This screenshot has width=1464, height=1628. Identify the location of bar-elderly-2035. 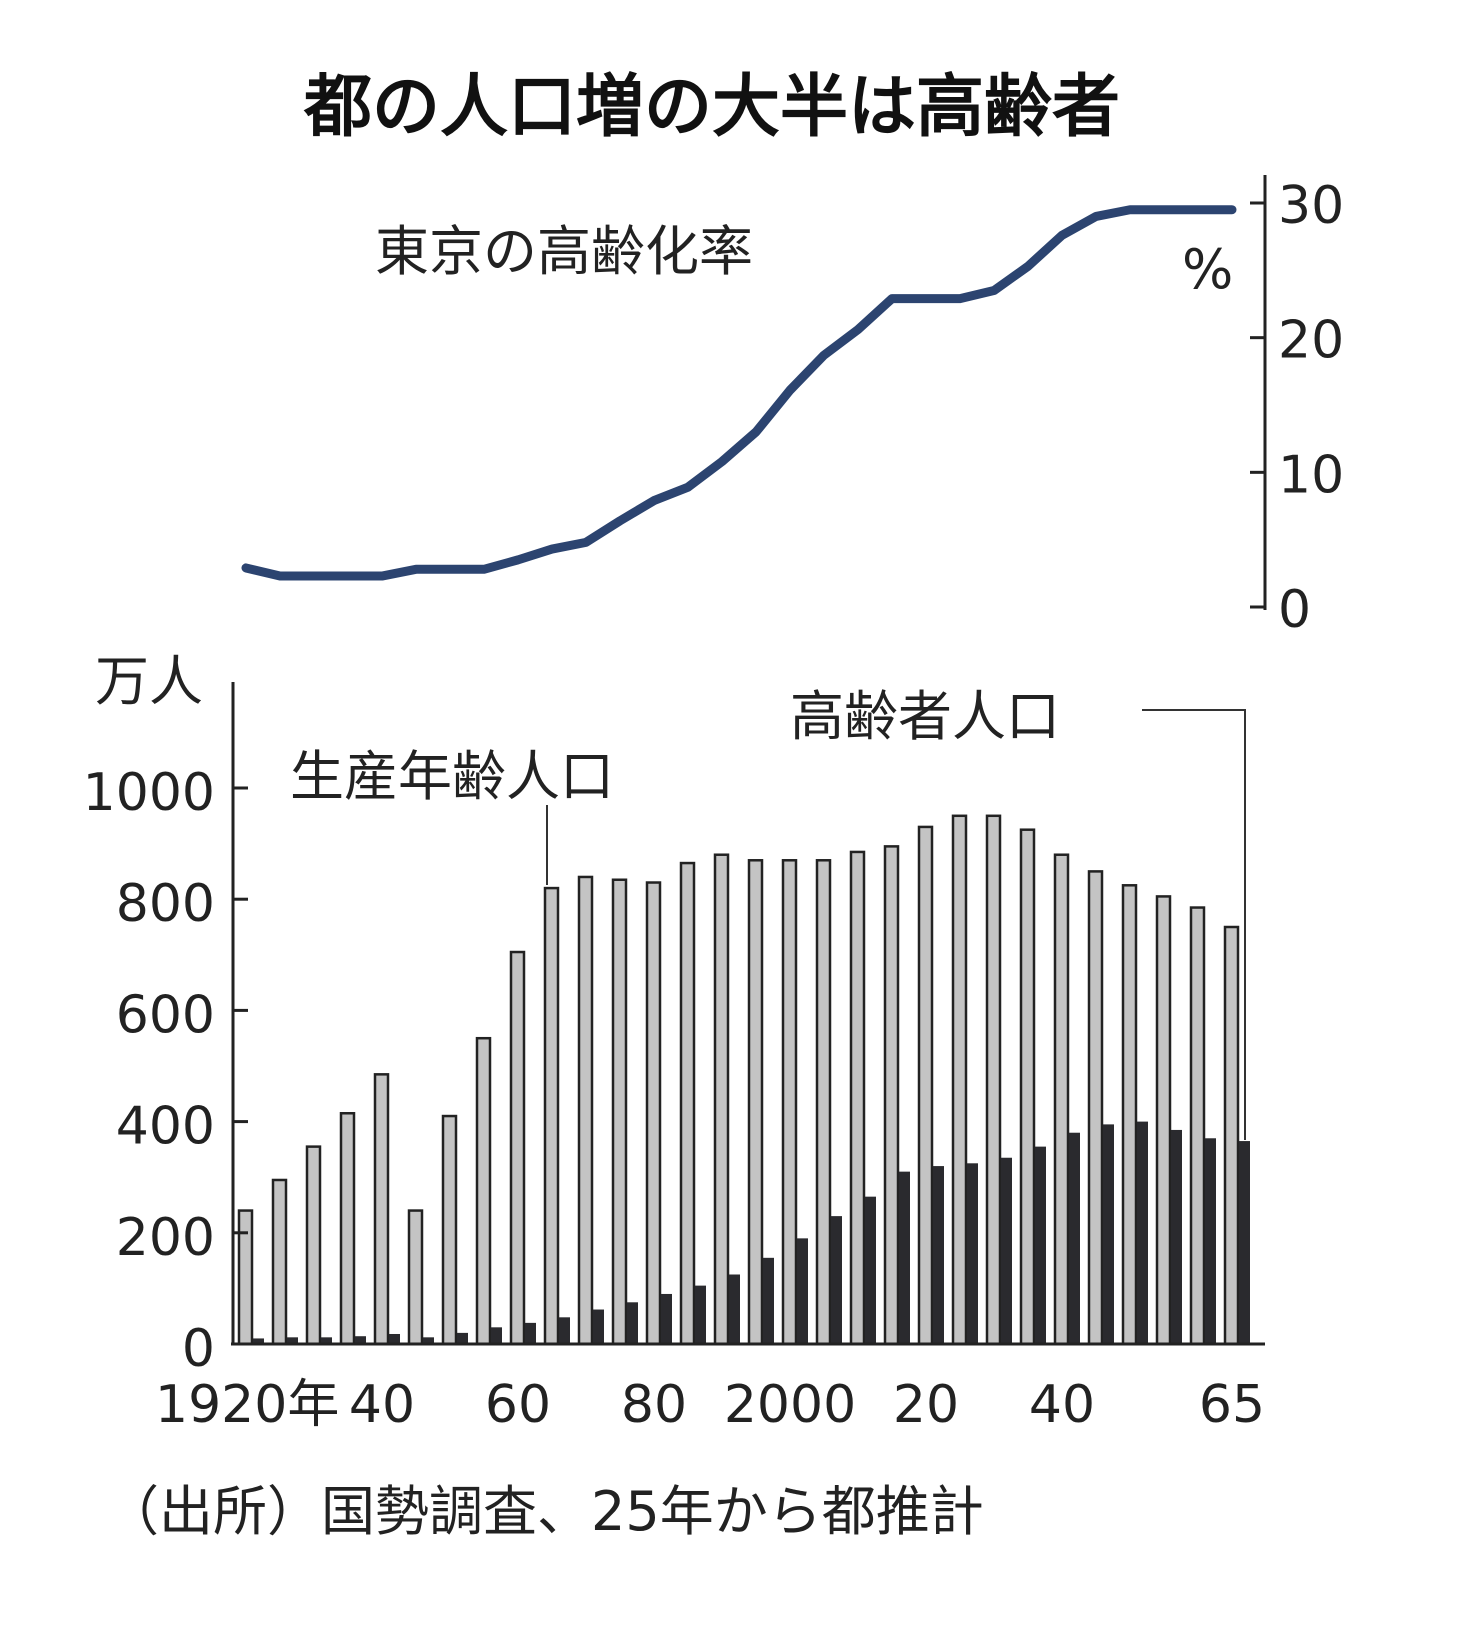
(1040, 1245).